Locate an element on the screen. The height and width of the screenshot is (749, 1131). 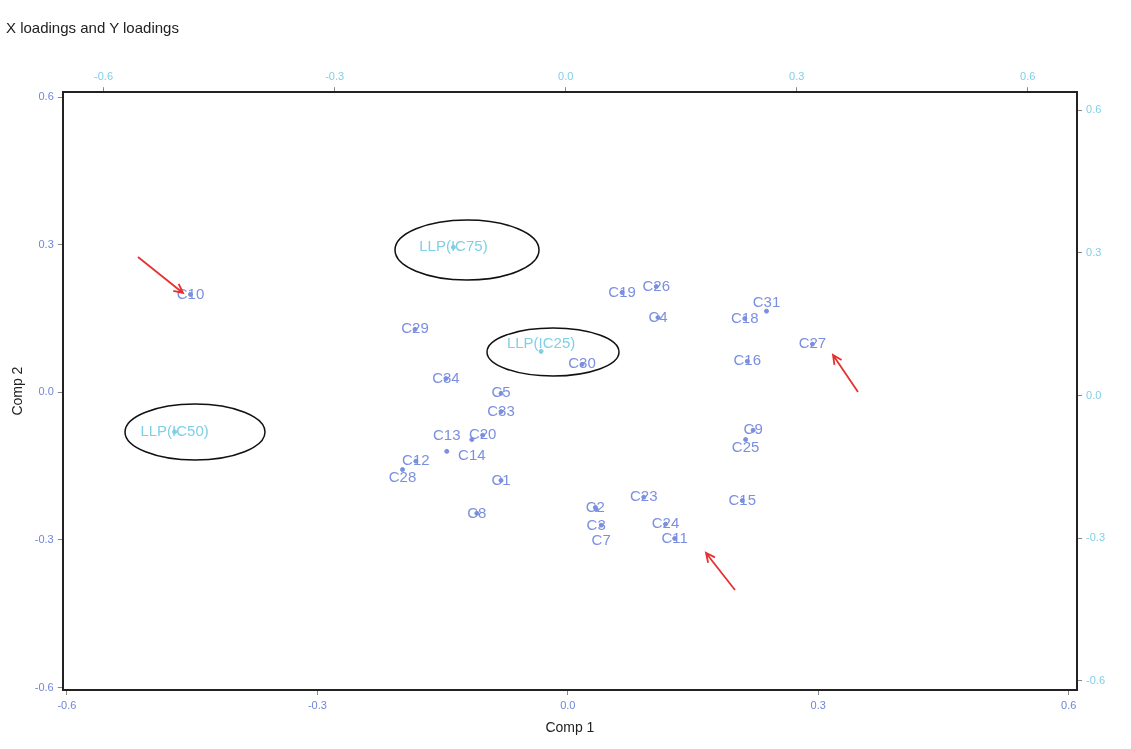
y2-tick-label: 0.0 is located at coordinates (1094, 394).